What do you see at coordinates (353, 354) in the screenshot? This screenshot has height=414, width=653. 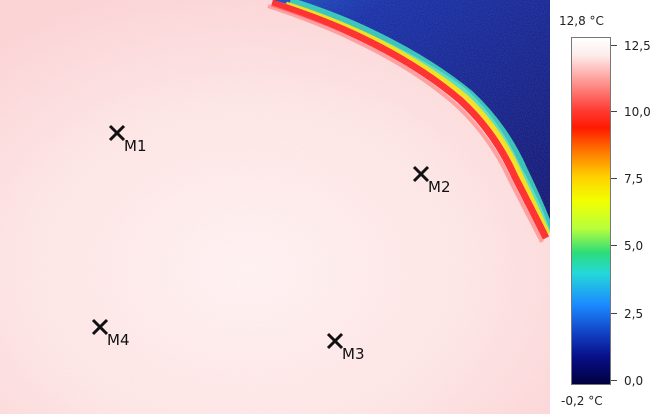 I see `marker-label: M3` at bounding box center [353, 354].